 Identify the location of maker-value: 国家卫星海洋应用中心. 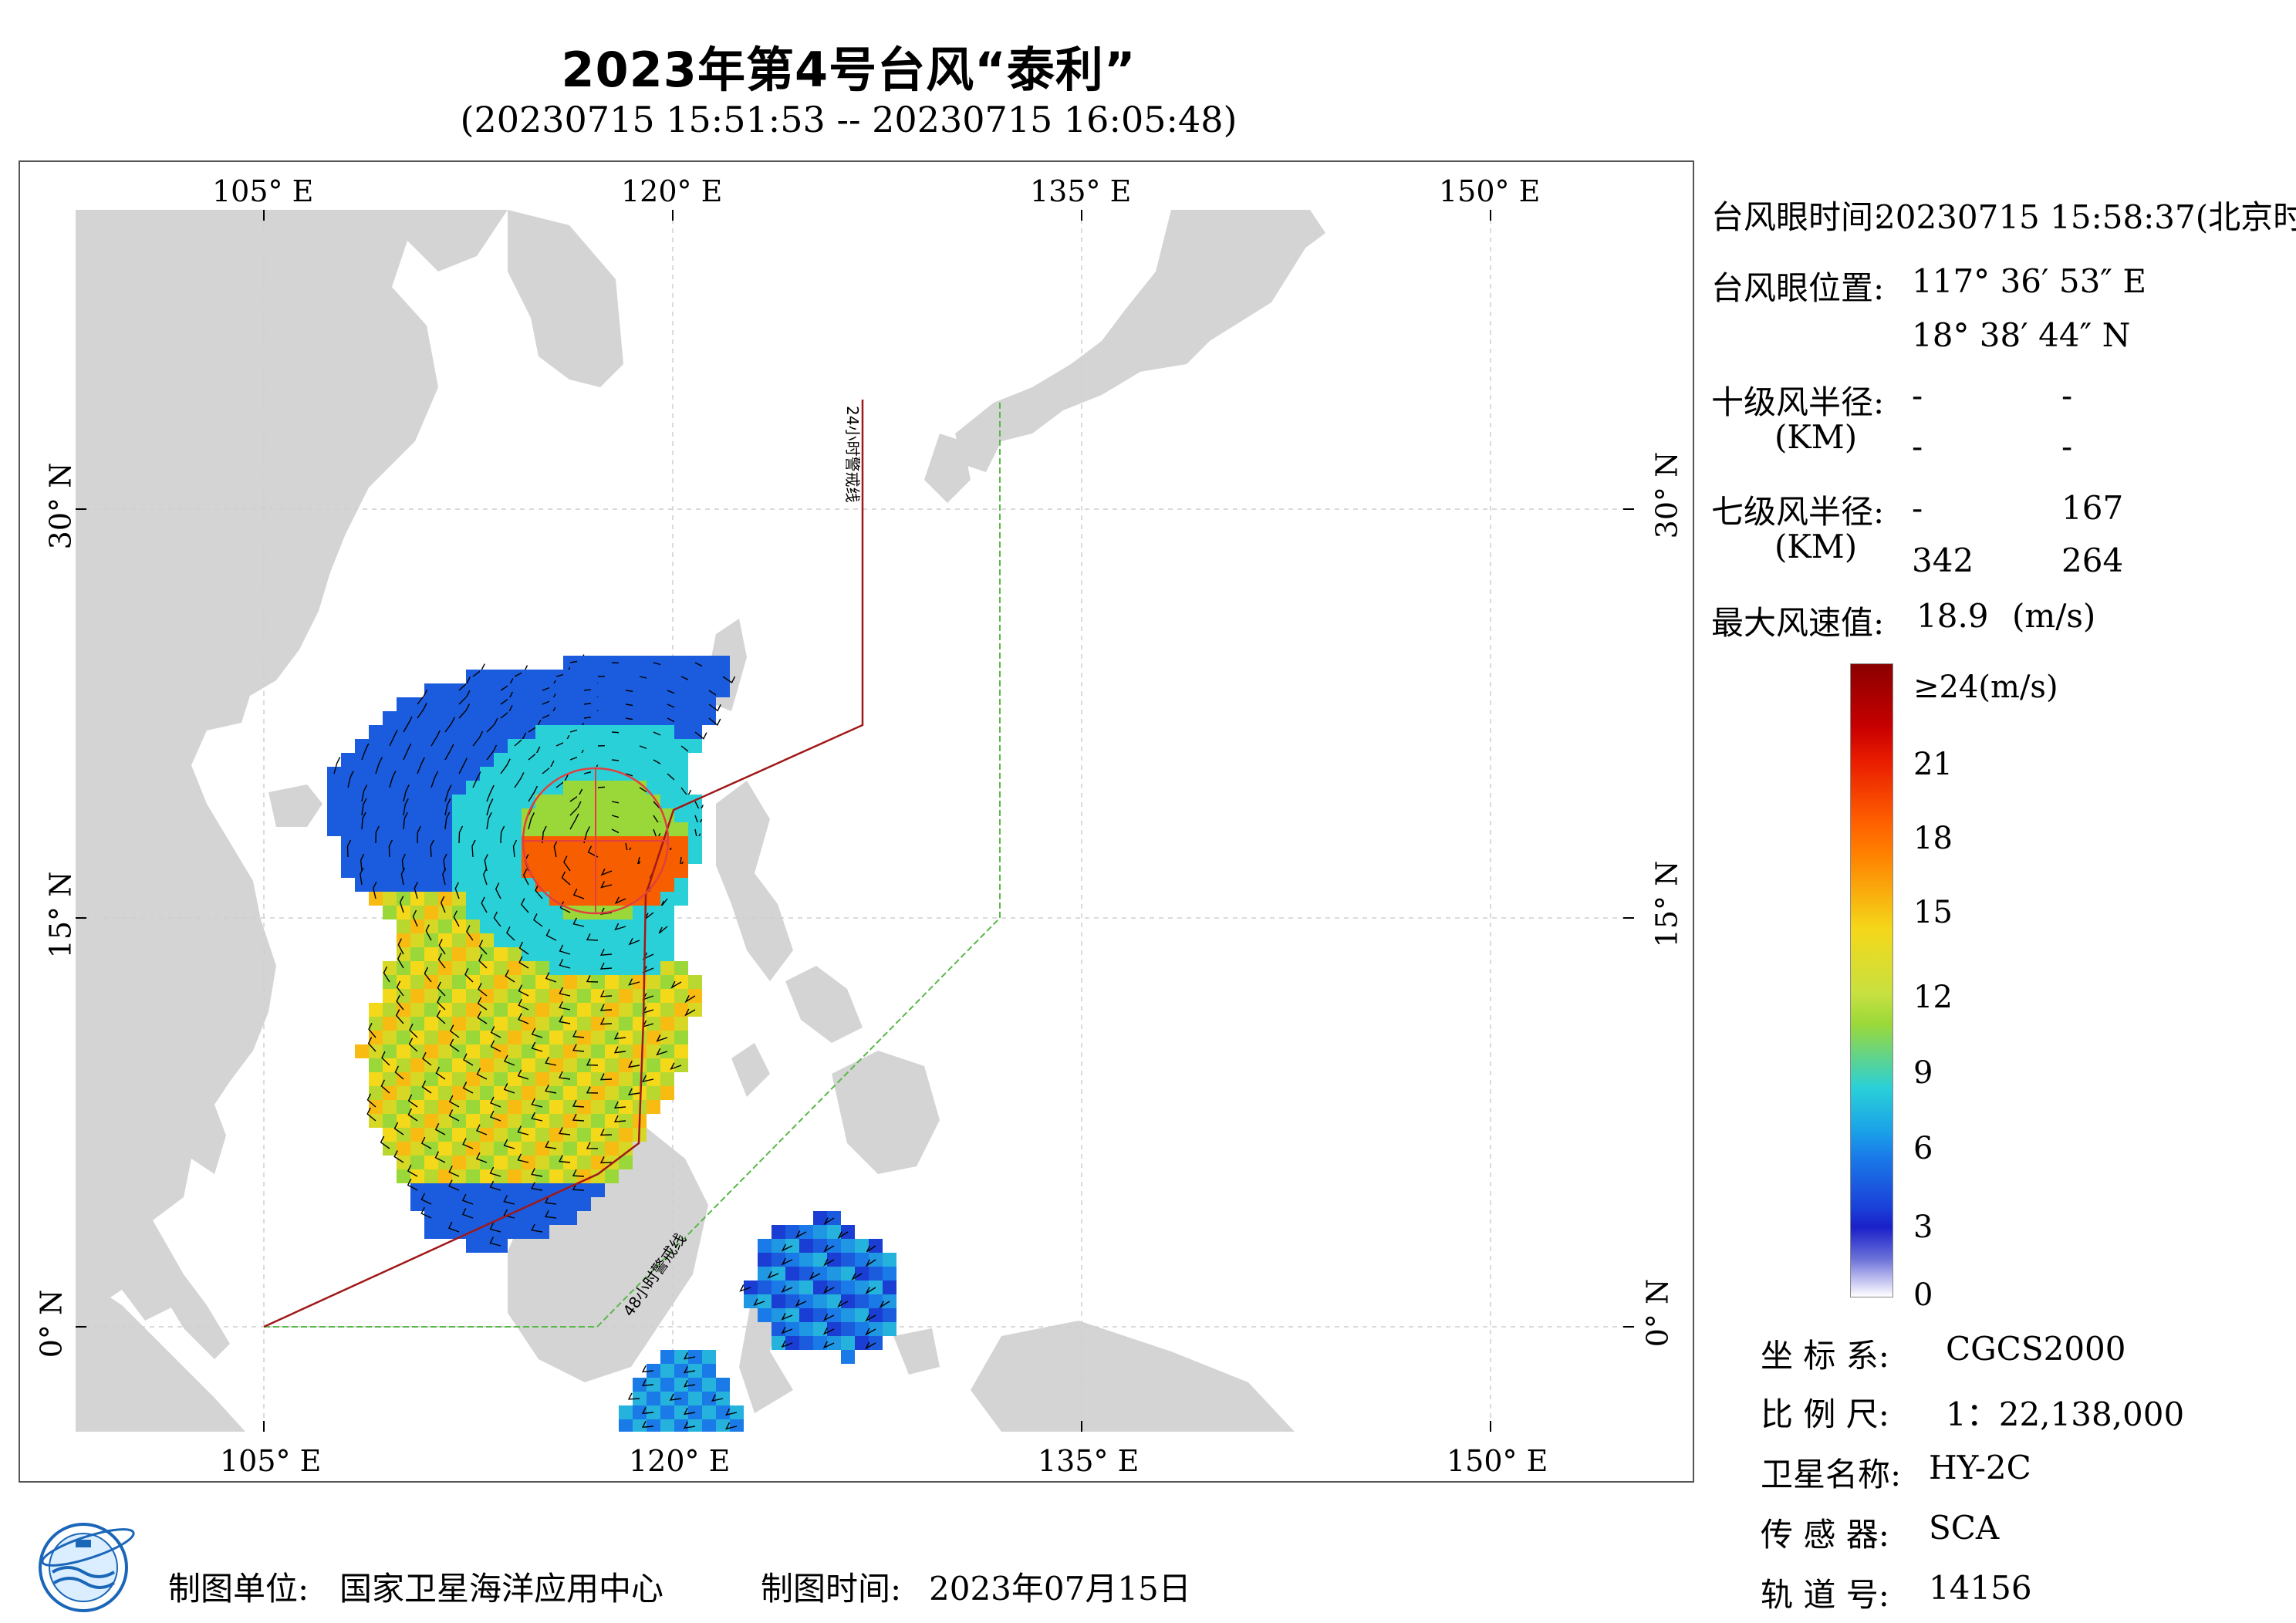
(501, 1589).